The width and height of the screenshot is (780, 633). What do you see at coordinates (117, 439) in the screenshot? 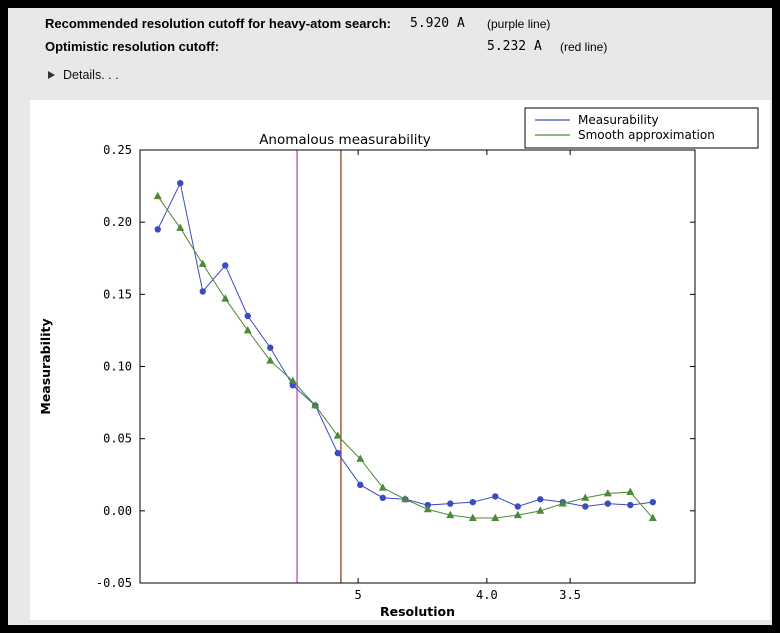
I see `y-tick-label: 0.05` at bounding box center [117, 439].